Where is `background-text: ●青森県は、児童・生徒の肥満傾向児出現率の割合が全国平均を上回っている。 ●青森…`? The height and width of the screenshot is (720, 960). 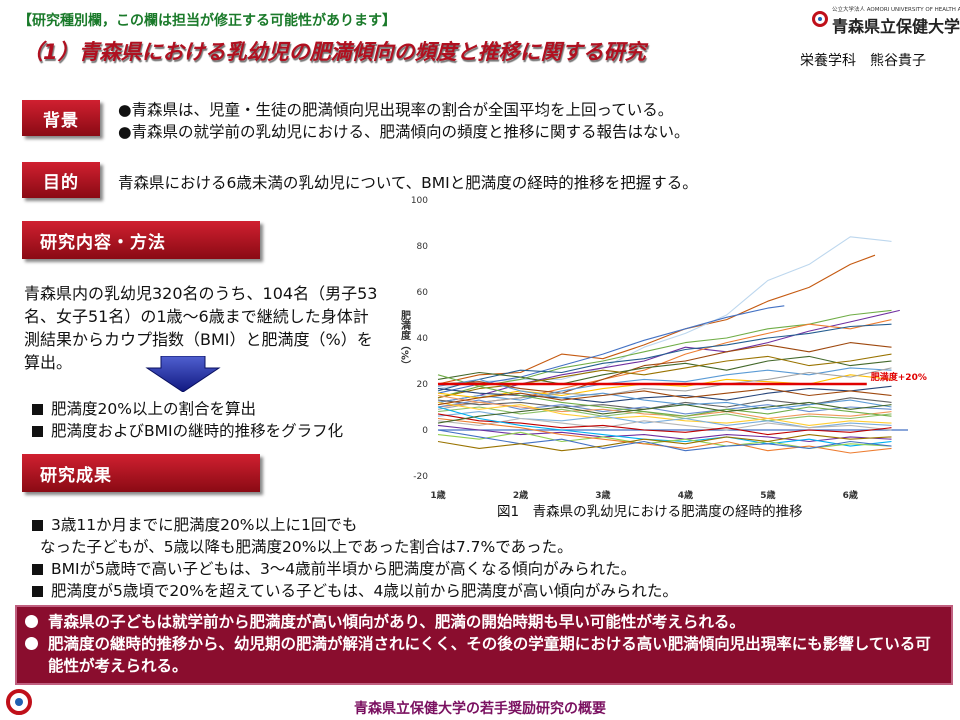 background-text: ●青森県は、児童・生徒の肥満傾向児出現率の割合が全国平均を上回っている。 ●青森… is located at coordinates (404, 121).